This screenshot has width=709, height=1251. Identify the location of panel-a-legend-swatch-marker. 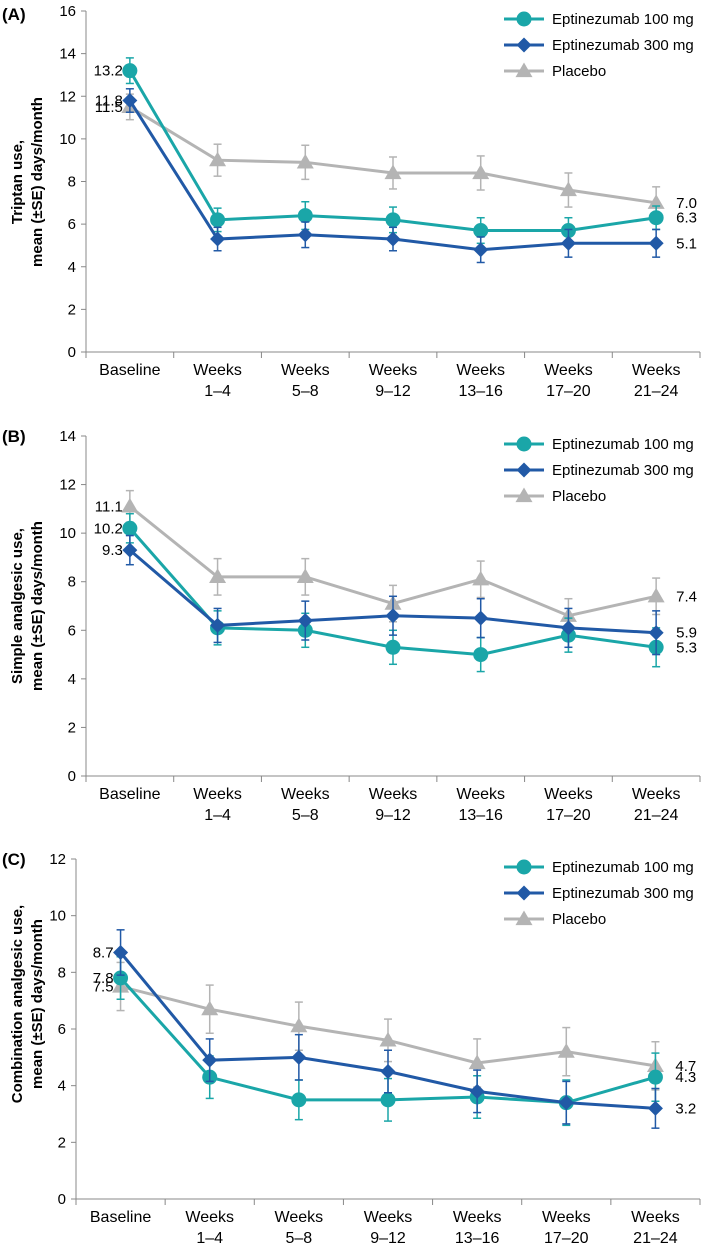
(524, 70).